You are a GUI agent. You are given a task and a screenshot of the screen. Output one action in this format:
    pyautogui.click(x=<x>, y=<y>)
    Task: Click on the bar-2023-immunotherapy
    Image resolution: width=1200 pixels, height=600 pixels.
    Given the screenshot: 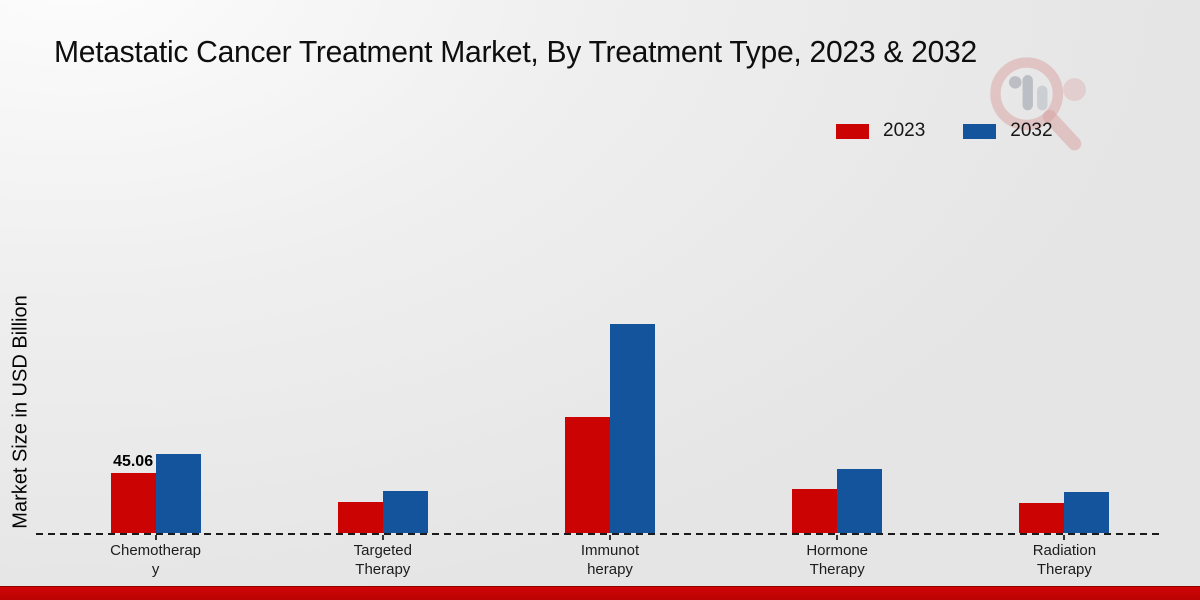 What is the action you would take?
    pyautogui.click(x=587, y=475)
    